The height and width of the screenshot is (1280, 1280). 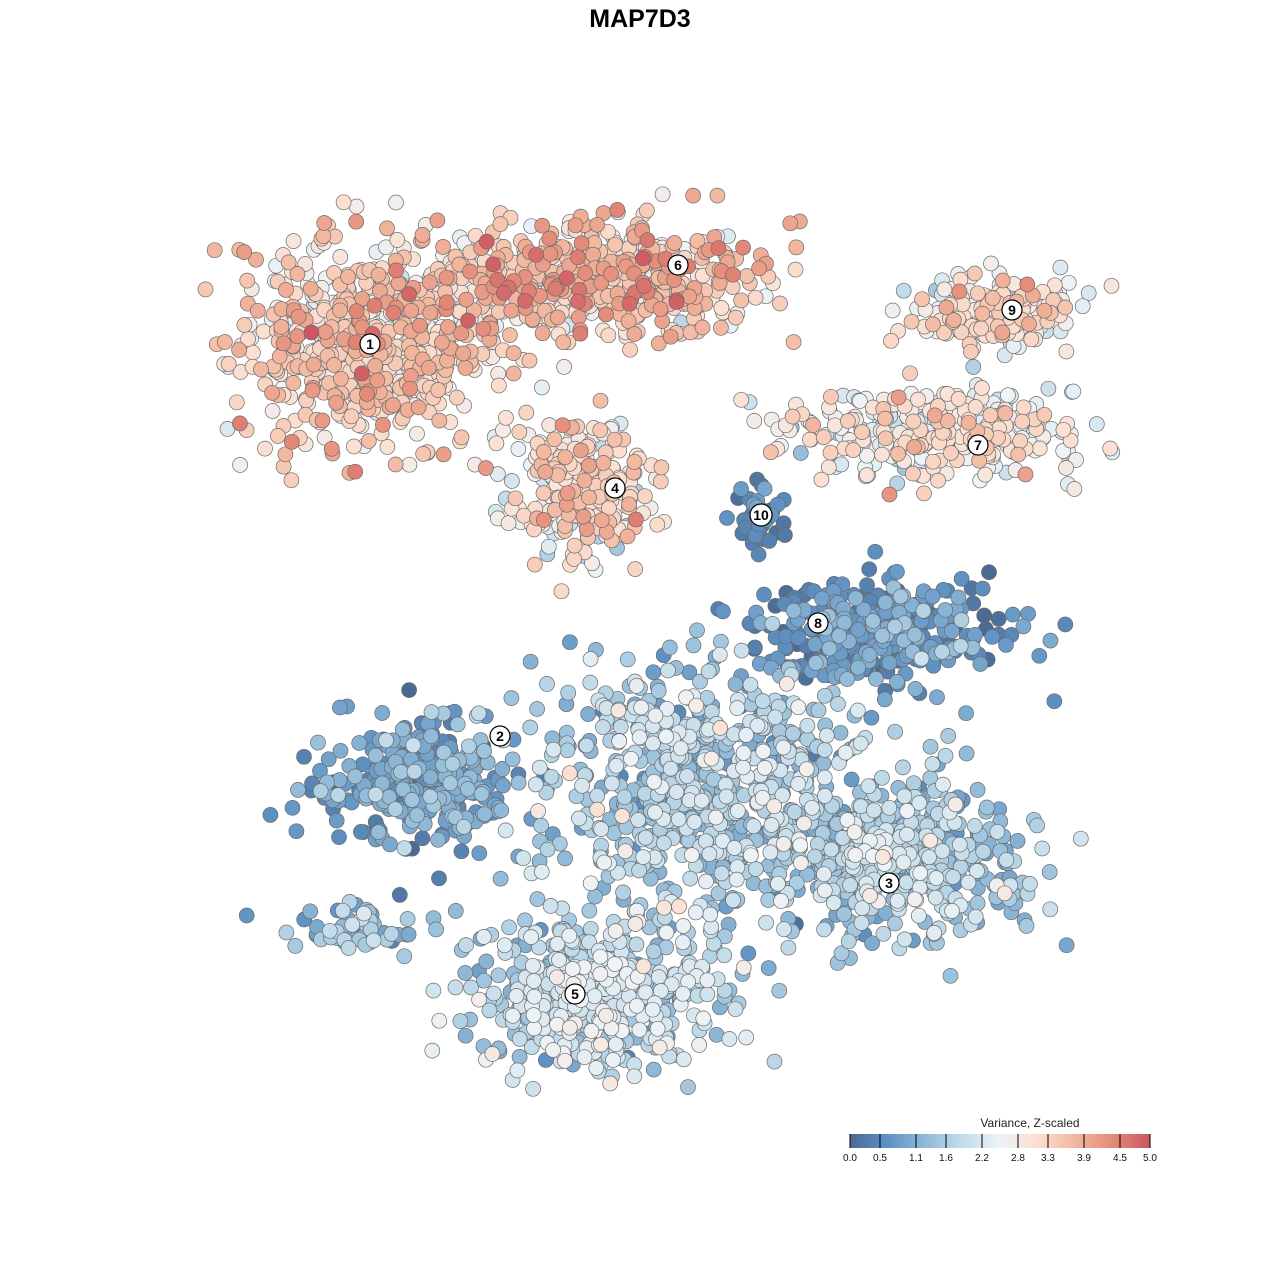 I want to click on cluster-label-5: 5, so click(x=575, y=994).